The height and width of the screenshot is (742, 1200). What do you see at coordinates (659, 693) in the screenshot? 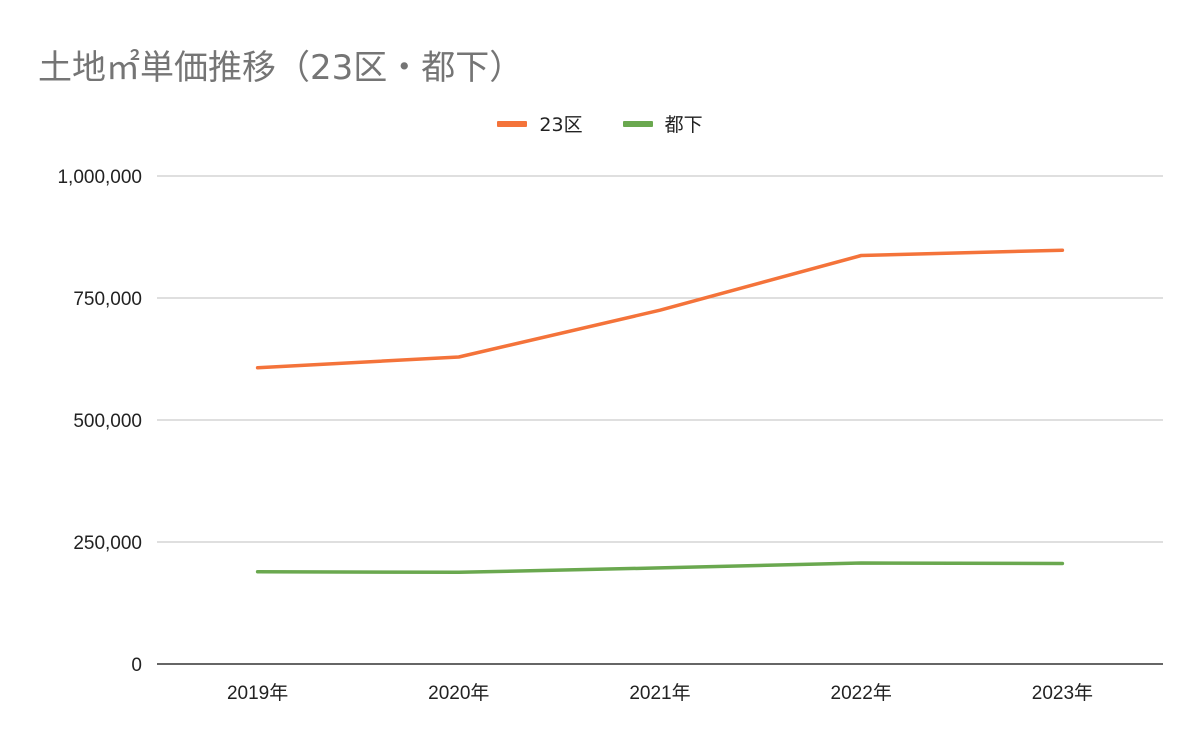
I see `x-tick-label: 2021年` at bounding box center [659, 693].